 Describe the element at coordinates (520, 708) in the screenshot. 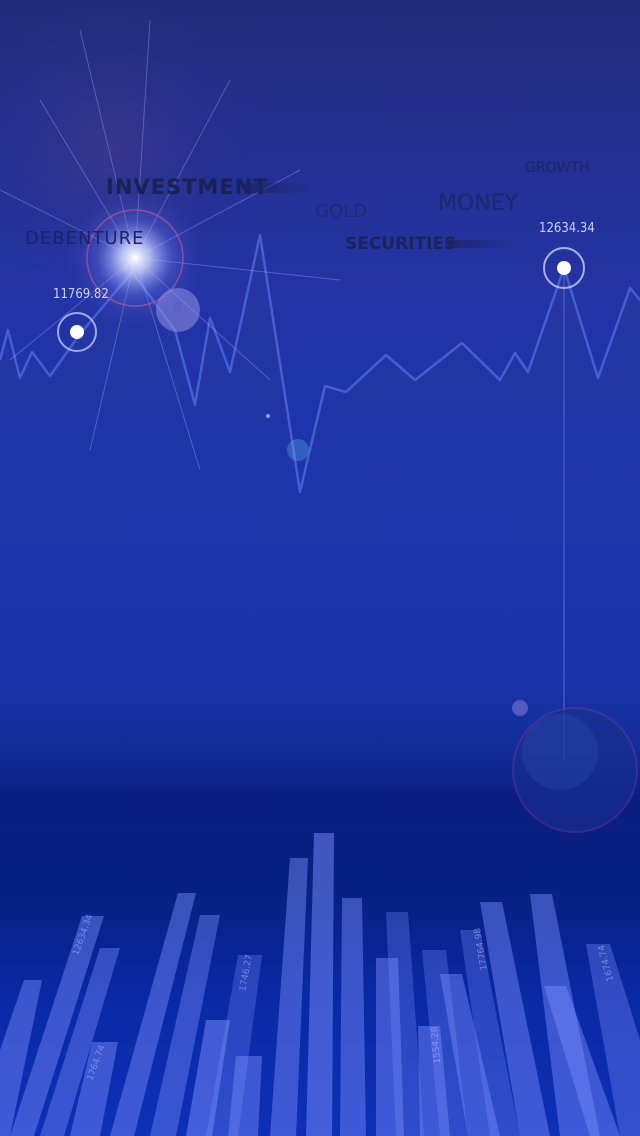

I see `lens-dot` at that location.